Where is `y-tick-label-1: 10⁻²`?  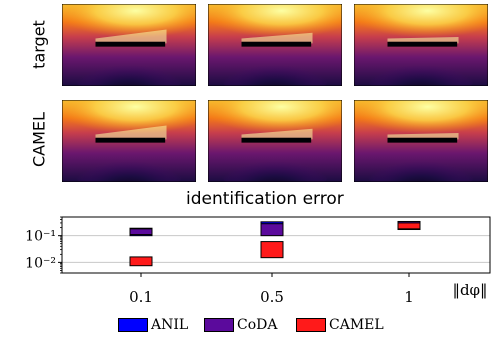
y-tick-label-1: 10⁻² is located at coordinates (40, 263).